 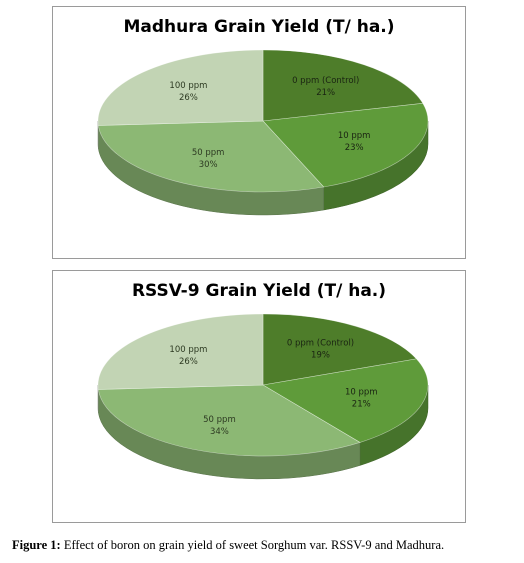 What do you see at coordinates (354, 148) in the screenshot?
I see `slice-value-10-ppm: 23%` at bounding box center [354, 148].